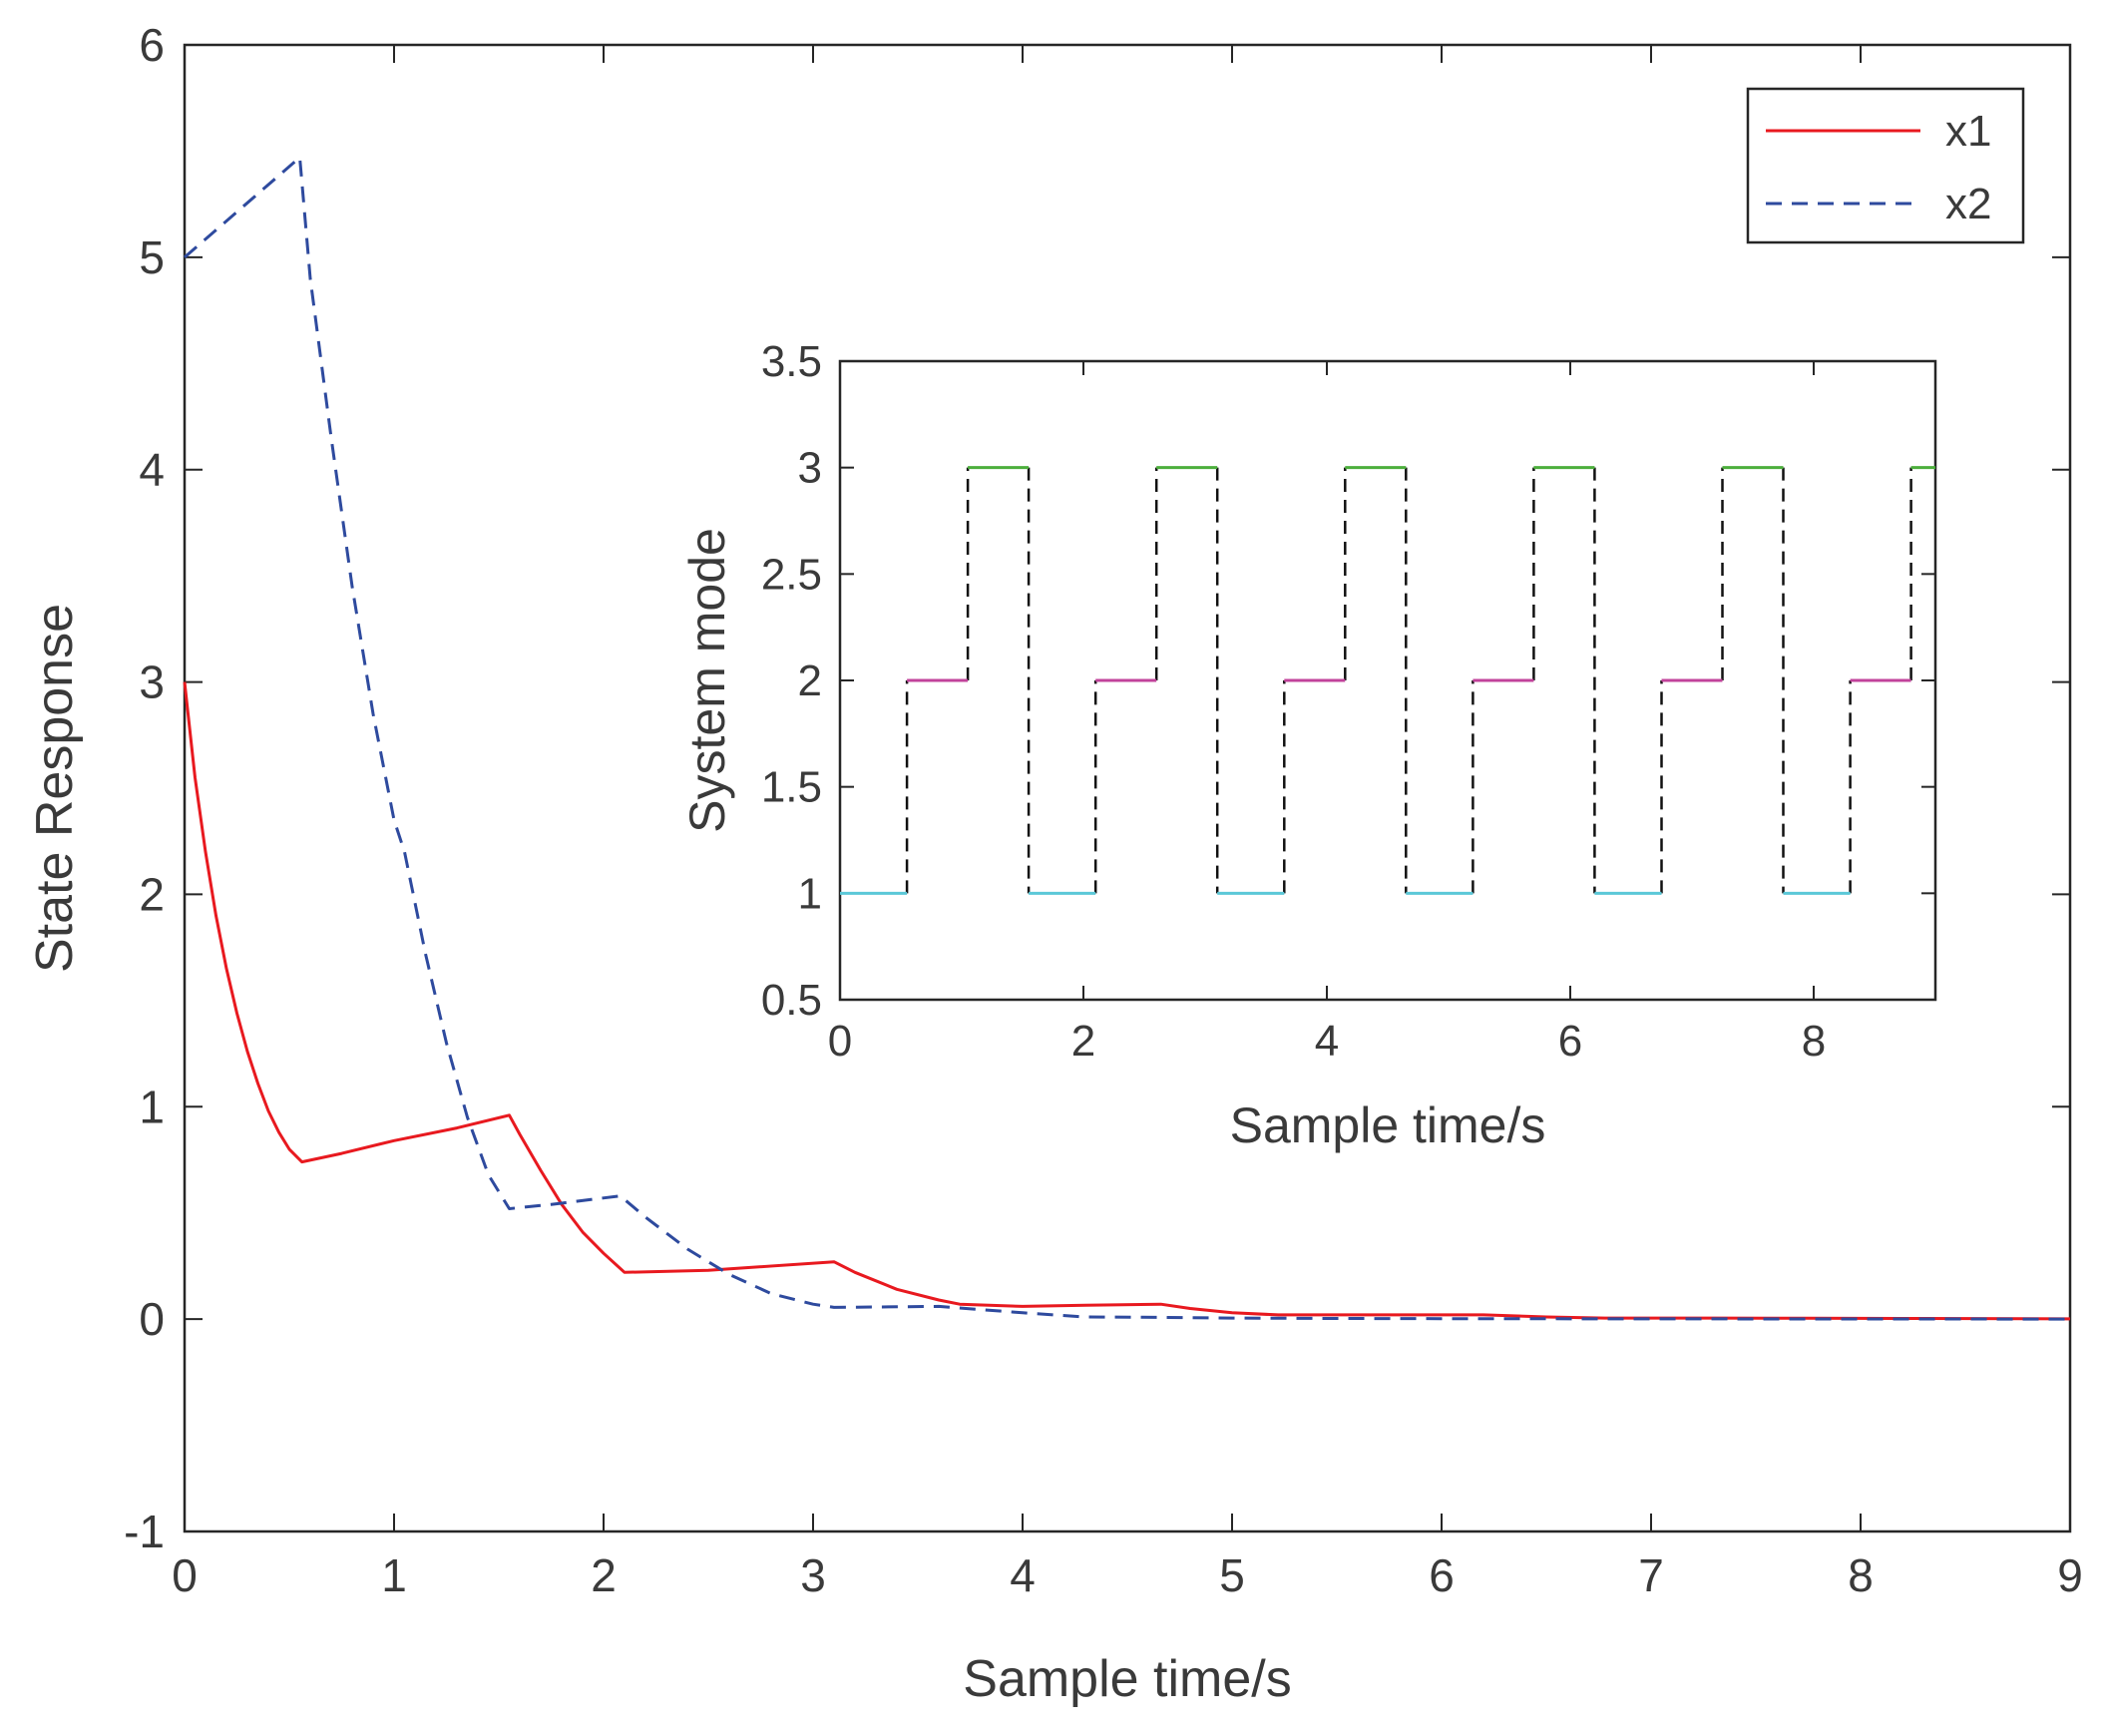  What do you see at coordinates (1442, 1575) in the screenshot?
I see `main-x-tick-label: 6` at bounding box center [1442, 1575].